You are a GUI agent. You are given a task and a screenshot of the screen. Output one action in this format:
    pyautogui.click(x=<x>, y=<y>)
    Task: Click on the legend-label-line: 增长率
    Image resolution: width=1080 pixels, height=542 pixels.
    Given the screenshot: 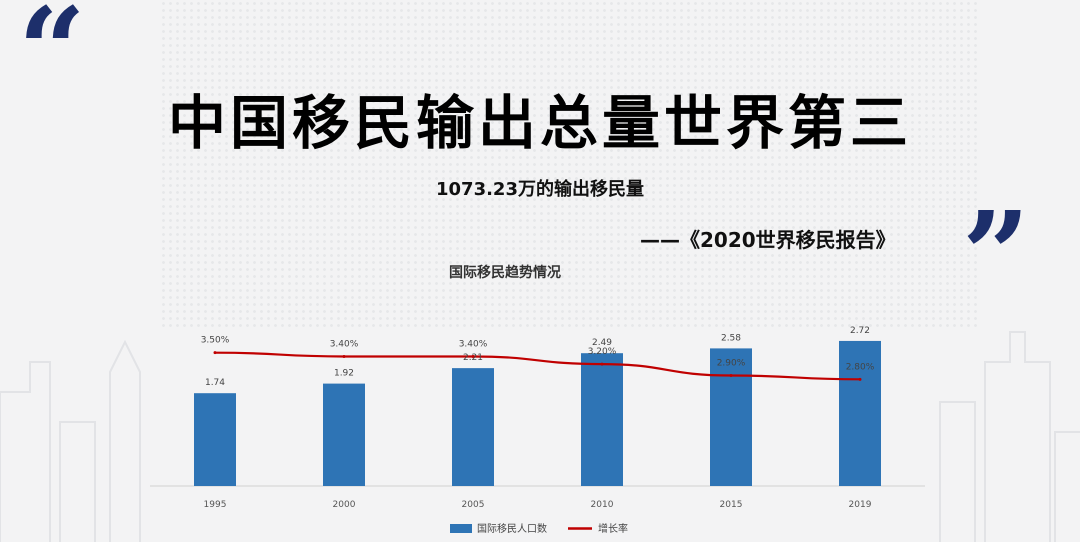 What is the action you would take?
    pyautogui.click(x=613, y=528)
    